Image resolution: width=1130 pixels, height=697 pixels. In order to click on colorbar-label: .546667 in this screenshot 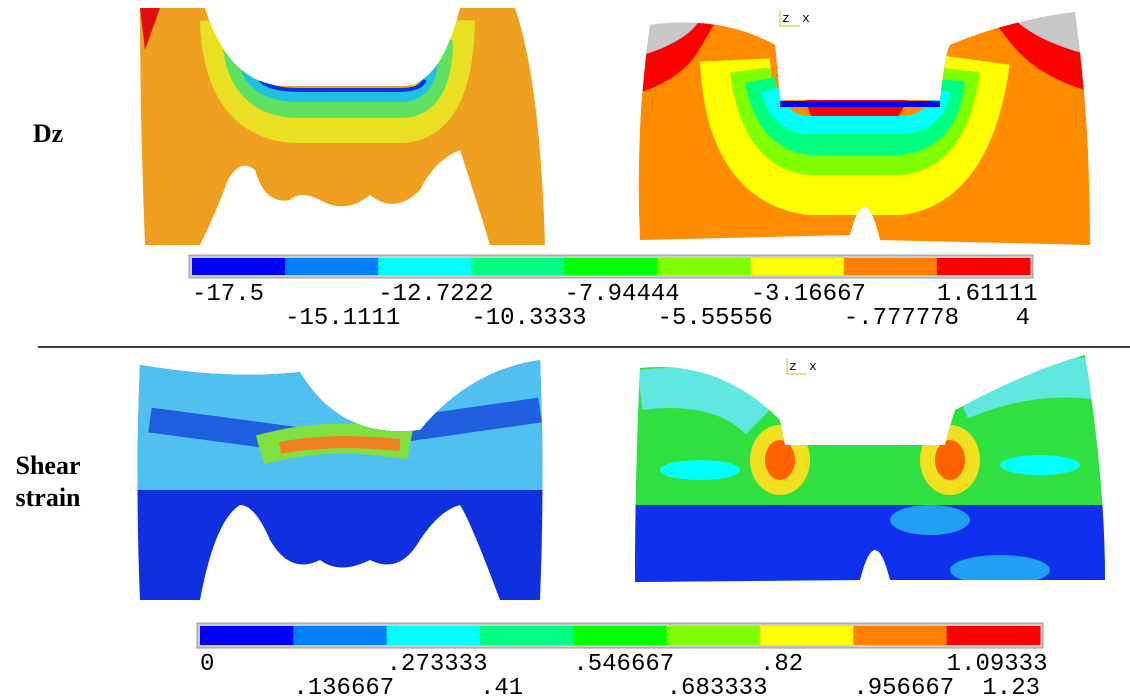, I will do `click(623, 664)`.